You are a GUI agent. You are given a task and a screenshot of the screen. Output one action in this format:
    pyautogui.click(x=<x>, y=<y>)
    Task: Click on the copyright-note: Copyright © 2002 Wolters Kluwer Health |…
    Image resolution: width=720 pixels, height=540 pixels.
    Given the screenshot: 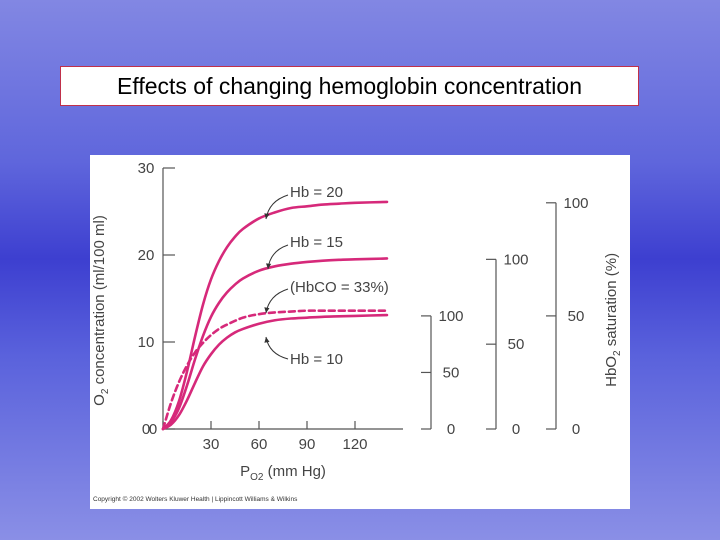 What is the action you would take?
    pyautogui.click(x=195, y=499)
    